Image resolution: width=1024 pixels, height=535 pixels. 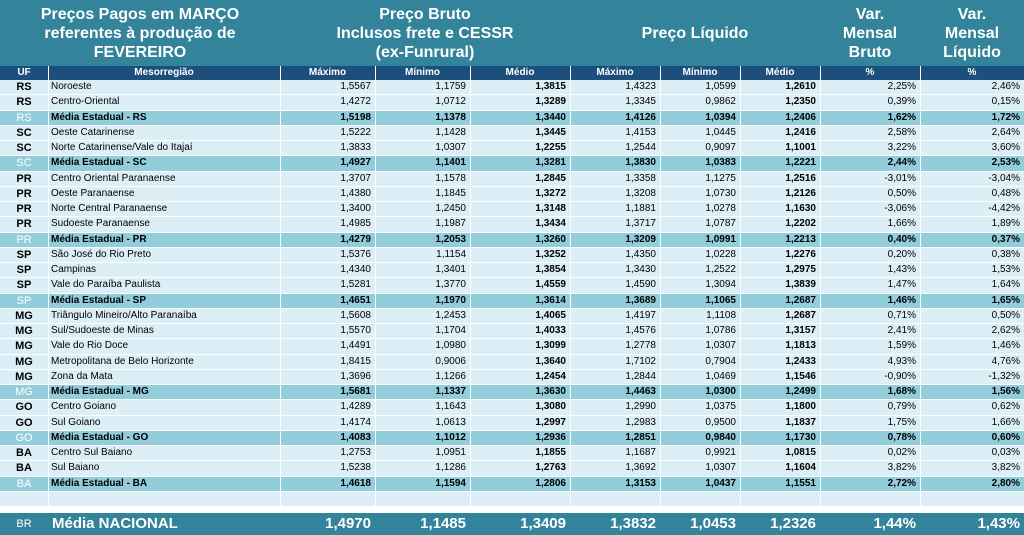 I want to click on net-avg-cell: 1,0815, so click(x=800, y=452).